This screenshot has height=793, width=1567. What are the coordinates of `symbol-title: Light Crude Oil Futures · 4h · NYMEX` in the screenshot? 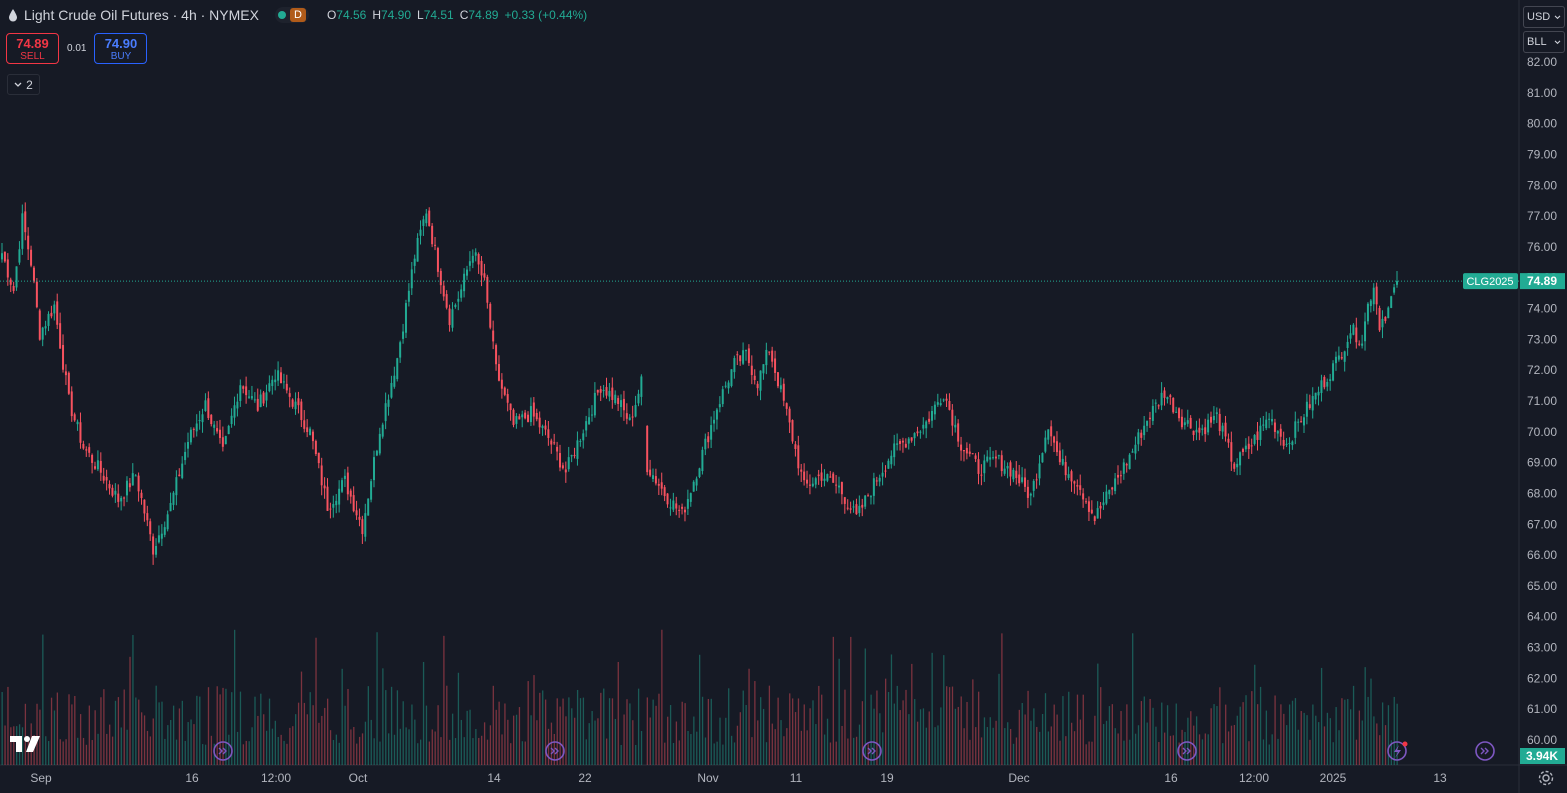 It's located at (141, 15).